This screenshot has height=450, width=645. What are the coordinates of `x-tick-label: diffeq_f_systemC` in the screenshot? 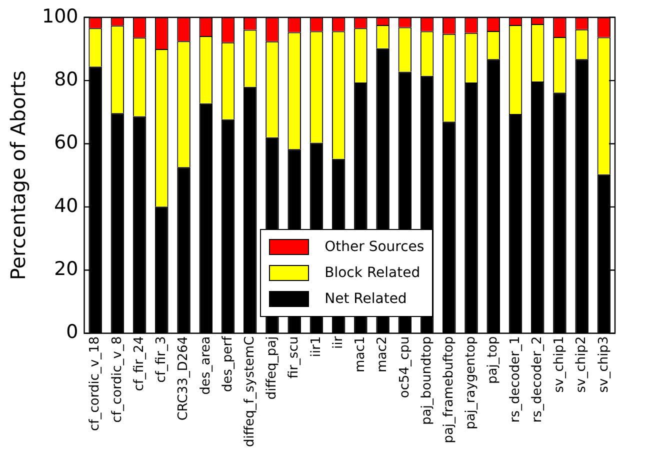 It's located at (250, 392).